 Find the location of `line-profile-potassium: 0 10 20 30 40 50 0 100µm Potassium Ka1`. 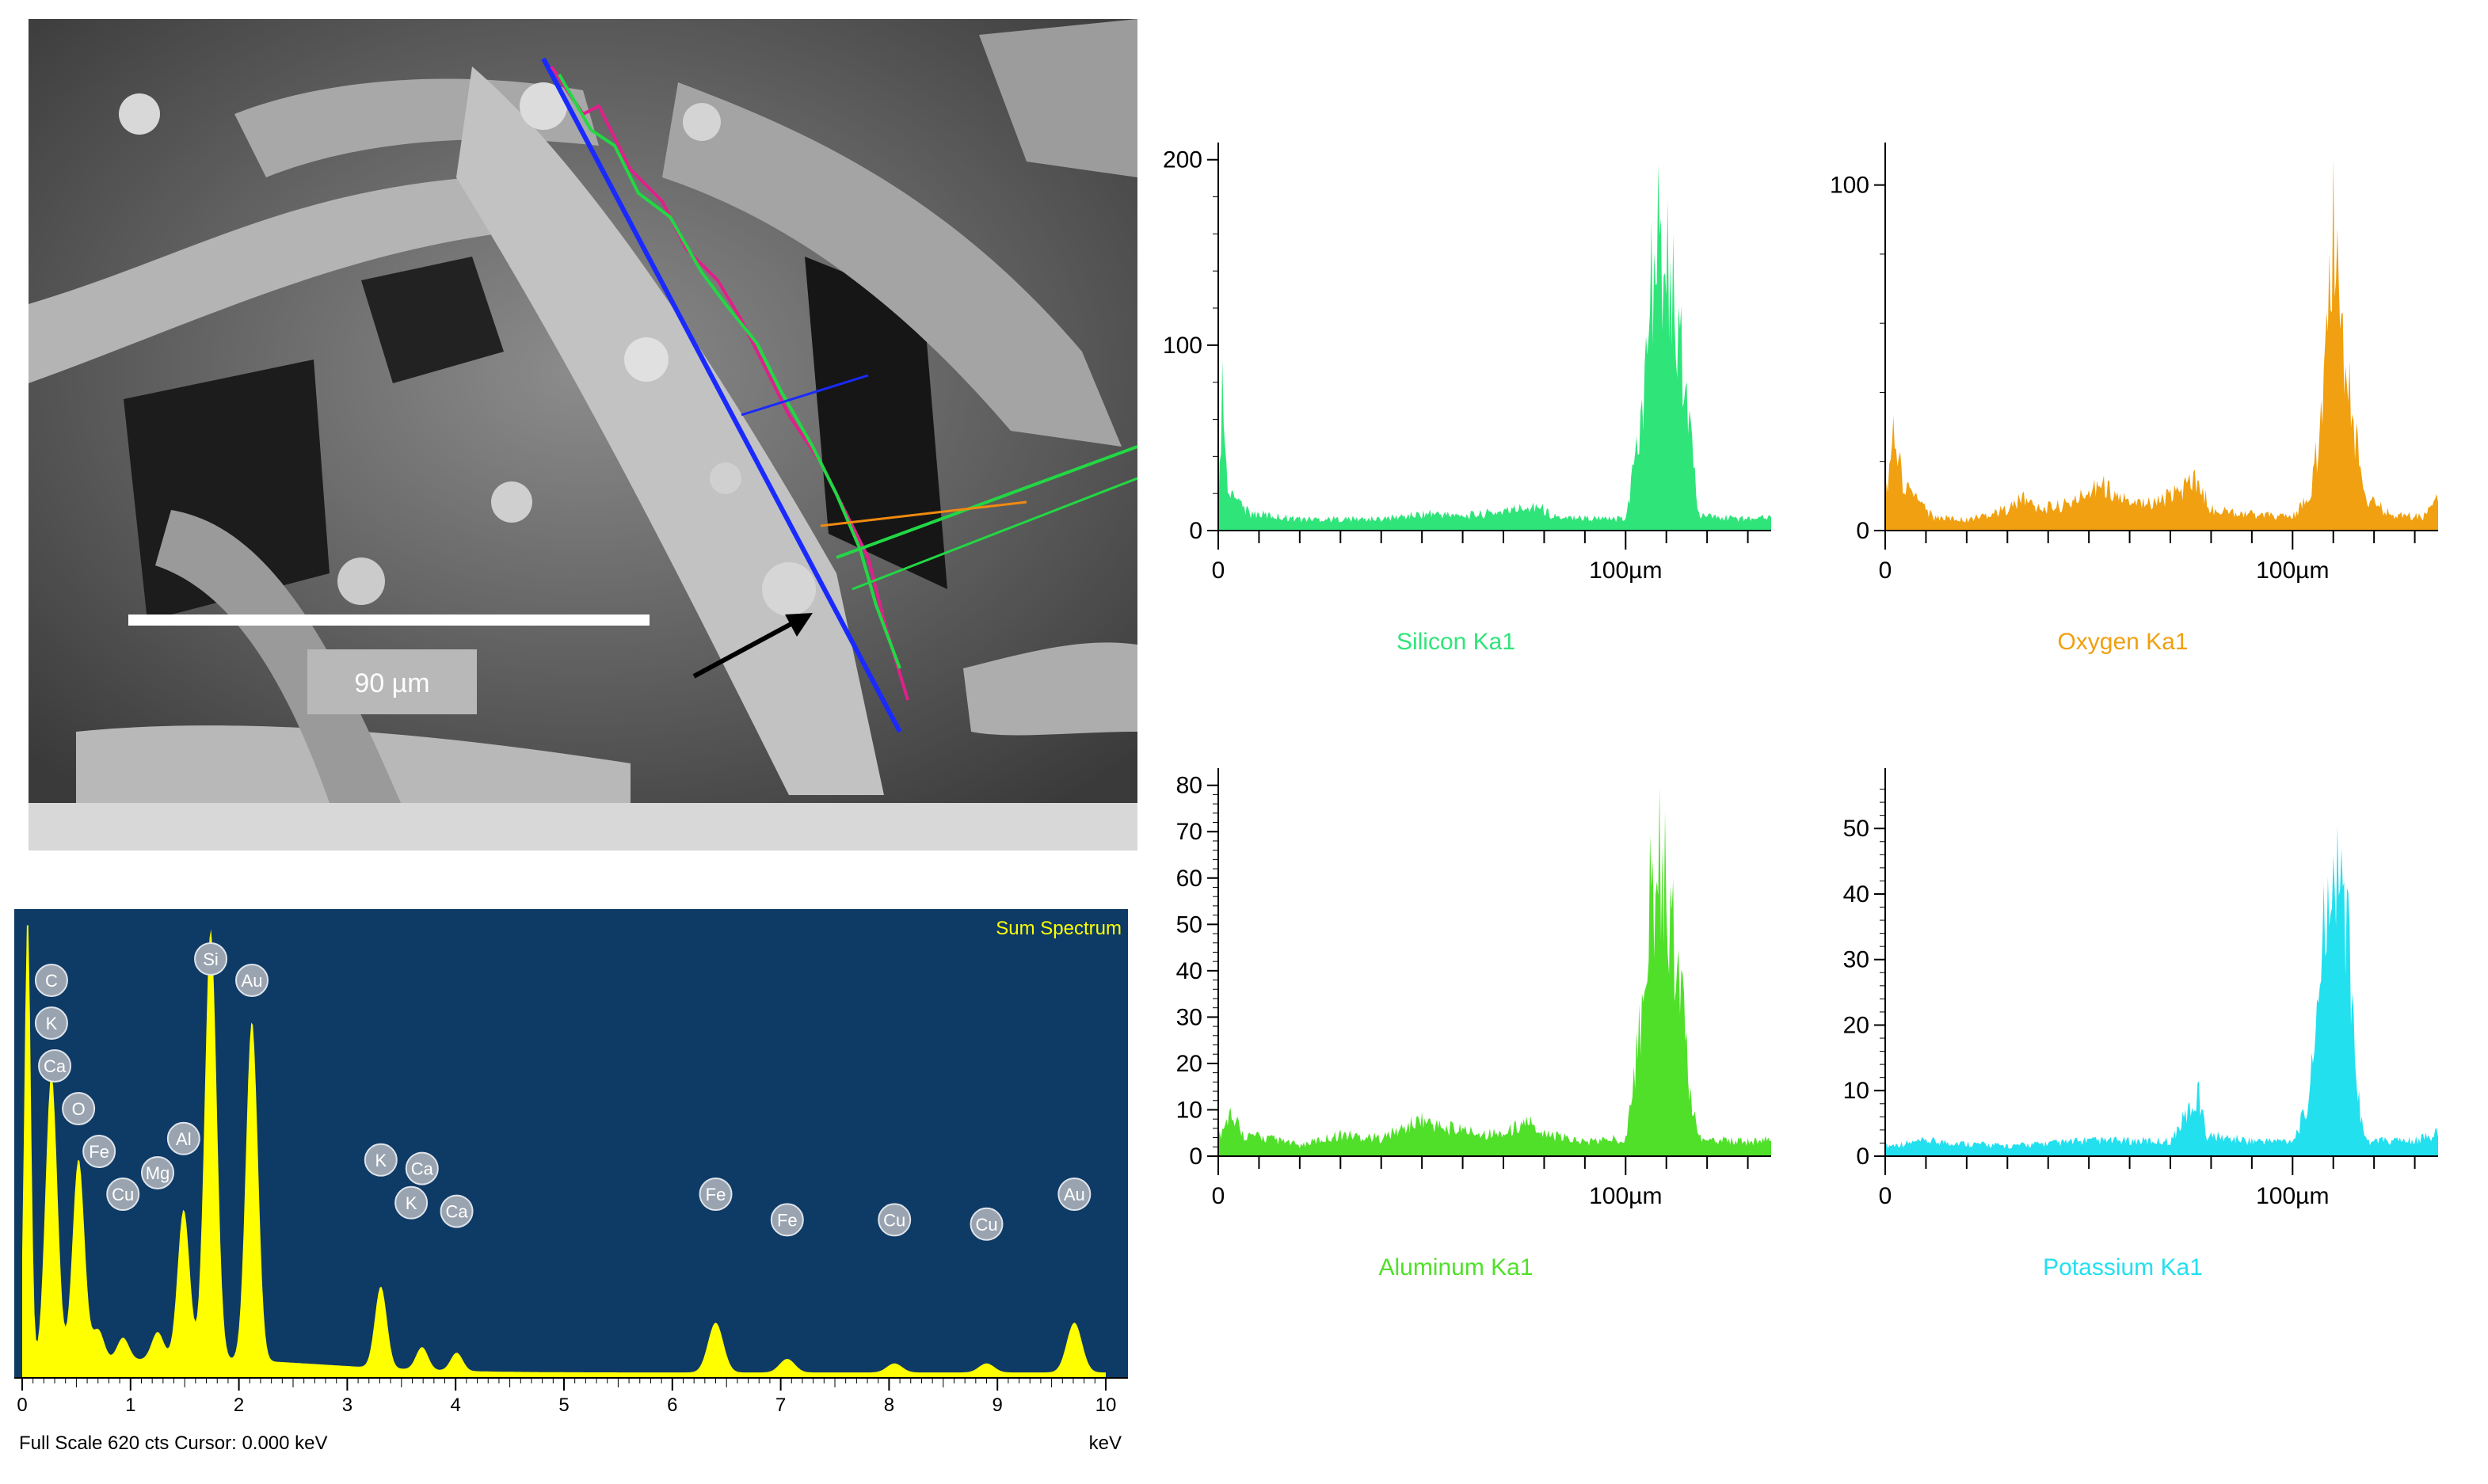

line-profile-potassium: 0 10 20 30 40 50 0 100µm Potassium Ka1 is located at coordinates (2140, 1024).